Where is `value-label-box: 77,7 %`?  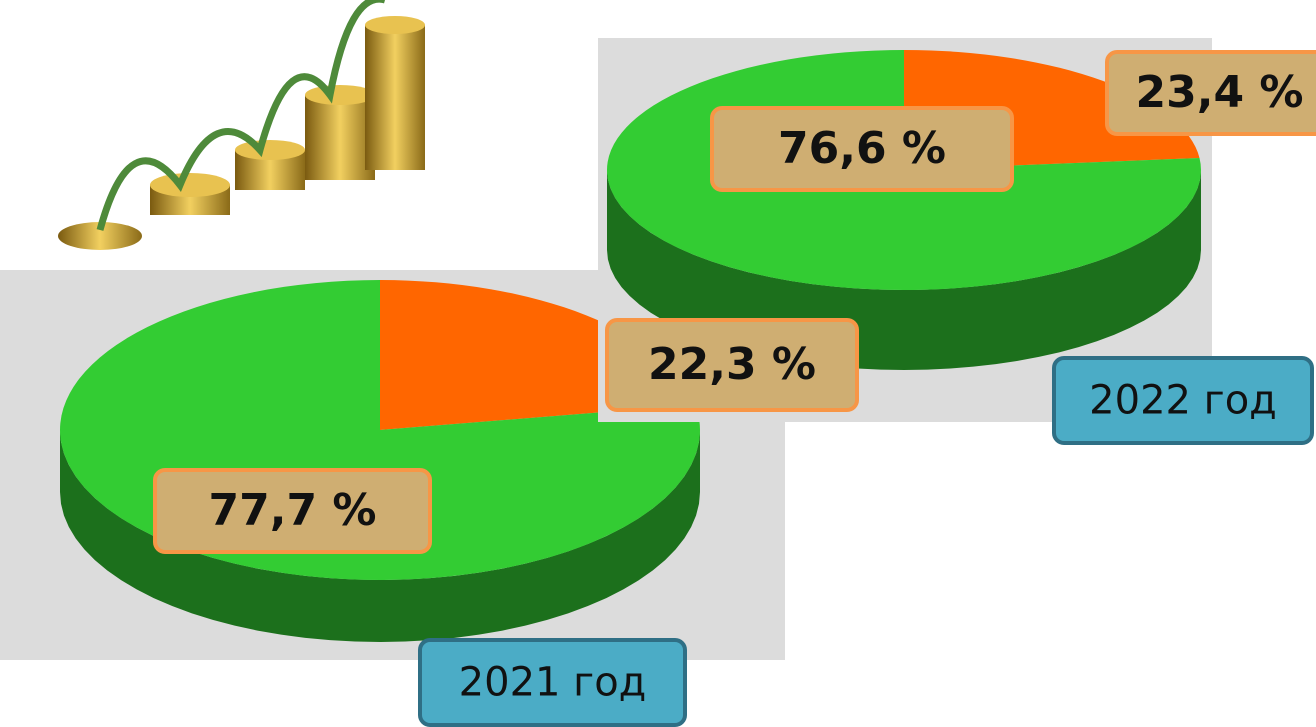
value-label-box: 77,7 % is located at coordinates (292, 511).